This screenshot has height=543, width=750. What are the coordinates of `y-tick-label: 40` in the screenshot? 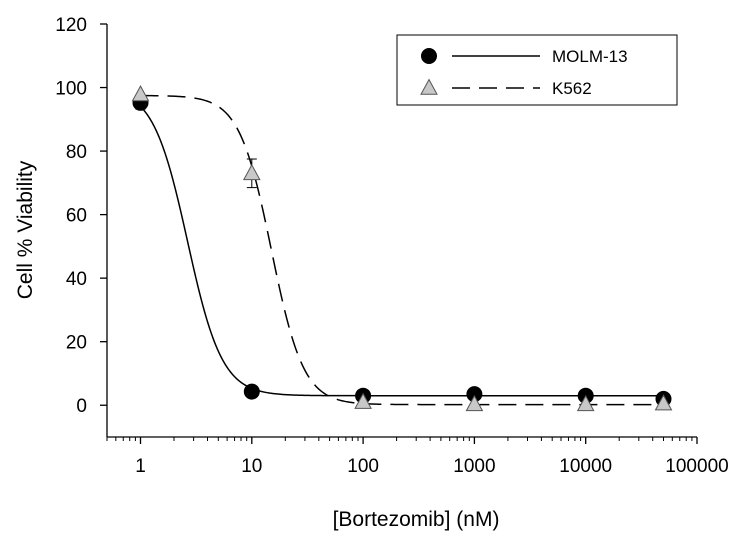 It's located at (76, 279).